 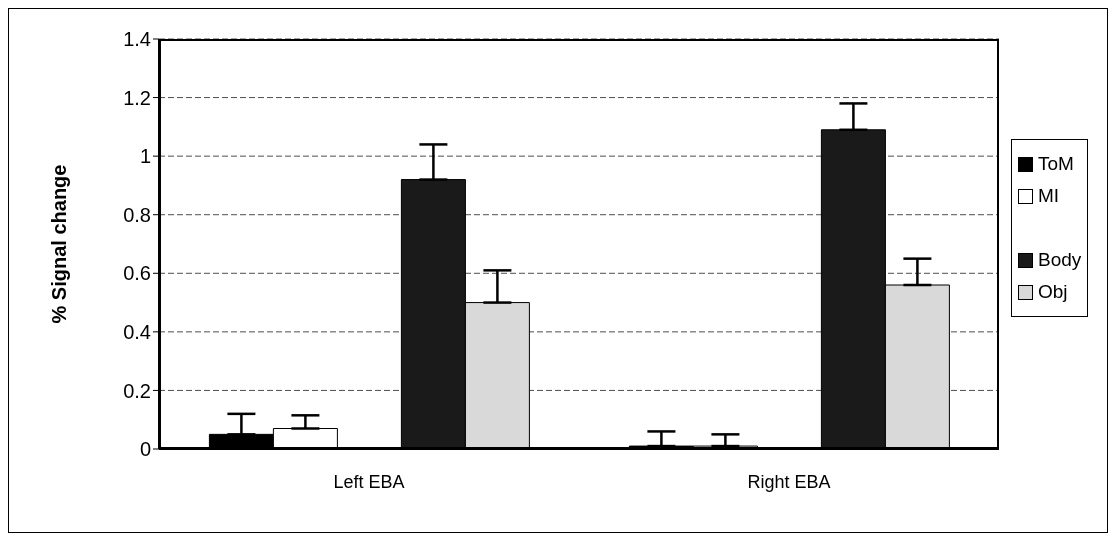 What do you see at coordinates (1049, 196) in the screenshot?
I see `legend-label: MI` at bounding box center [1049, 196].